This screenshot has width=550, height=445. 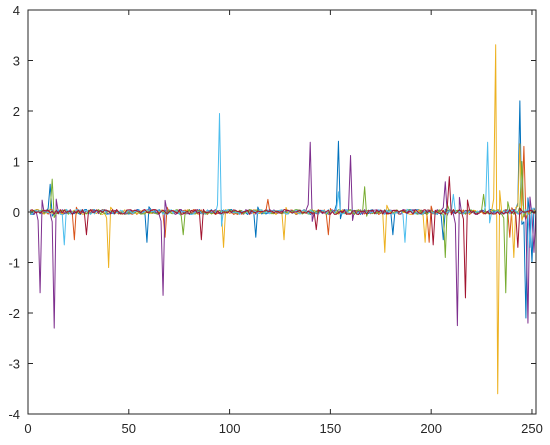 What do you see at coordinates (16, 111) in the screenshot?
I see `y-tick-label: 2` at bounding box center [16, 111].